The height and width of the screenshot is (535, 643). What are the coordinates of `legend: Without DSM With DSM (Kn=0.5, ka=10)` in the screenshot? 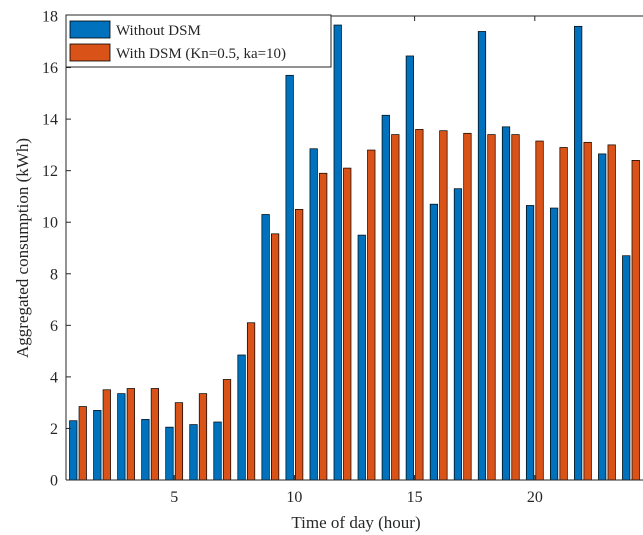 It's located at (198, 41).